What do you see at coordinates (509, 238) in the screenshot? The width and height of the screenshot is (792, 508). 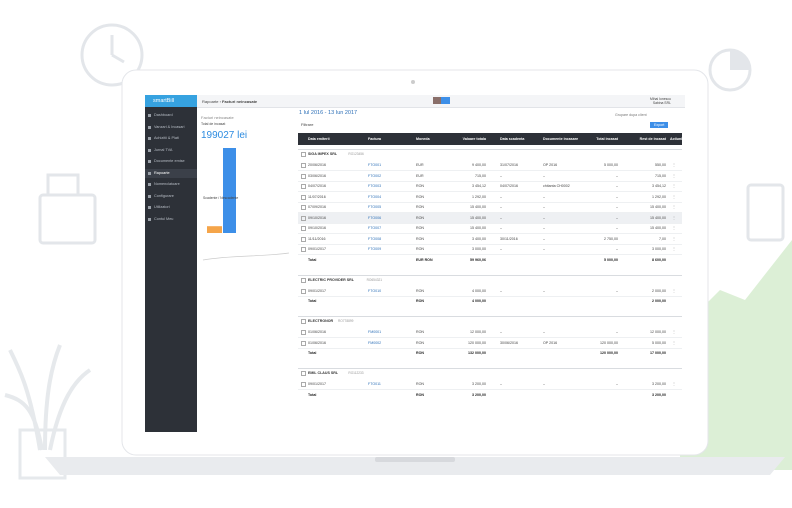 I see `cell: 30/11/2016` at bounding box center [509, 238].